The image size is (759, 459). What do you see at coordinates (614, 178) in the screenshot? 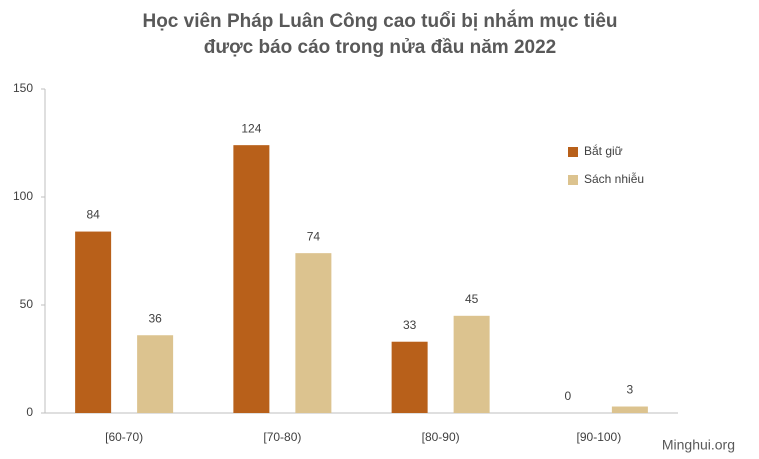
I see `legend-label: Sách nhiễu` at bounding box center [614, 178].